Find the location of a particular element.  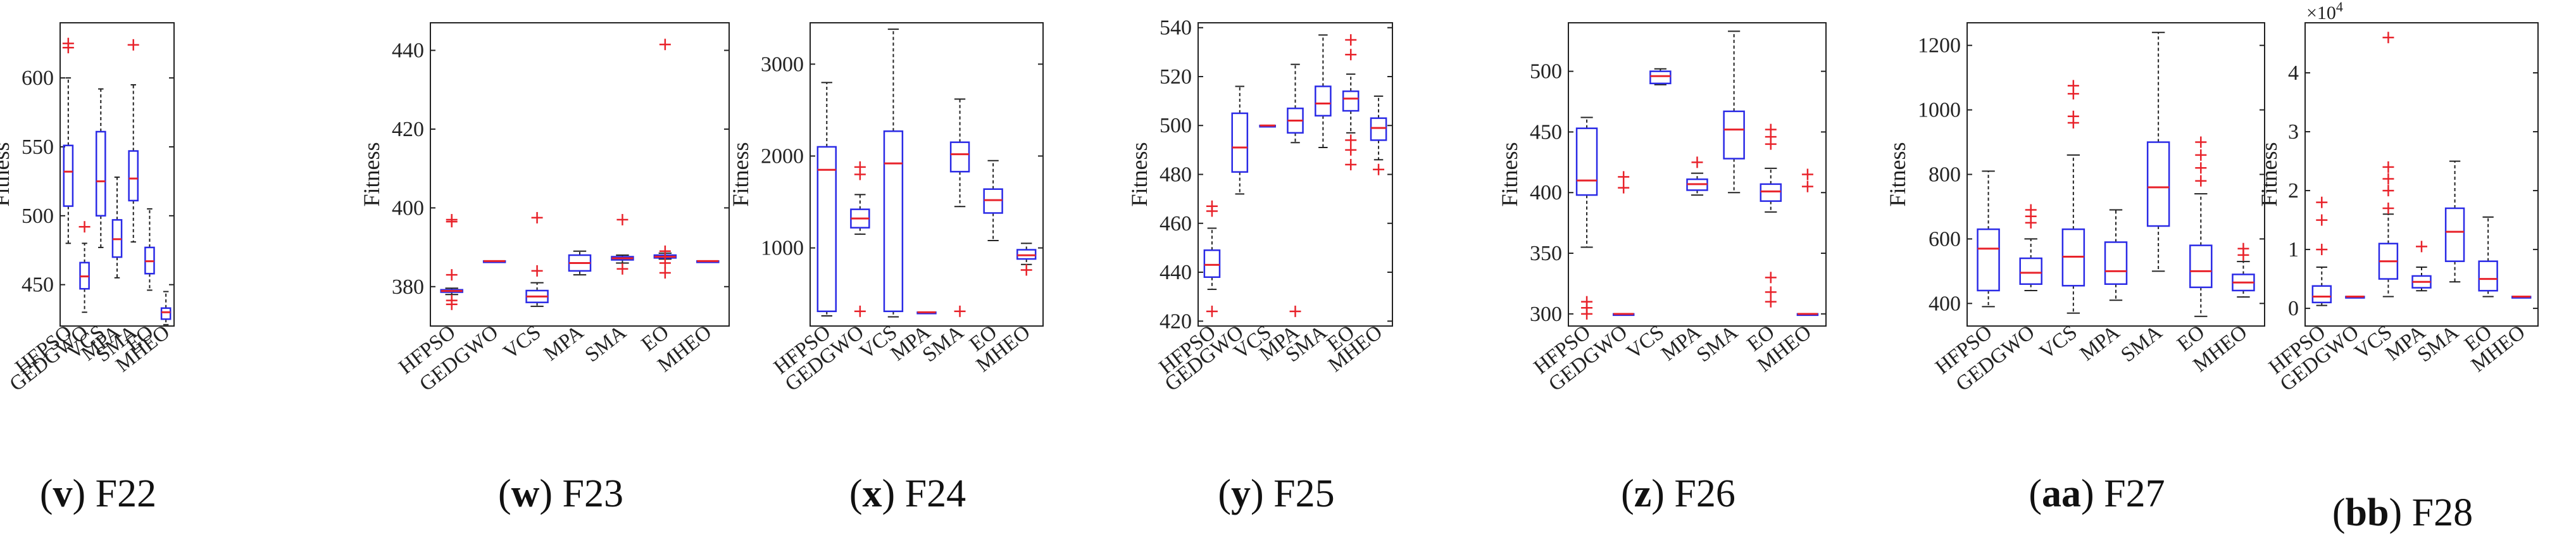

y-tick-label: 440 is located at coordinates (1176, 272).